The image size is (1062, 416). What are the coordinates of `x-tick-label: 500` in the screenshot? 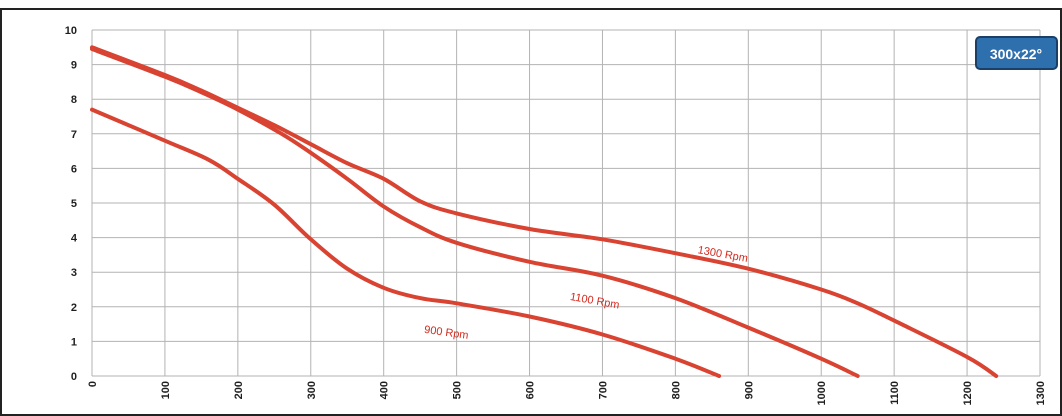 It's located at (458, 390).